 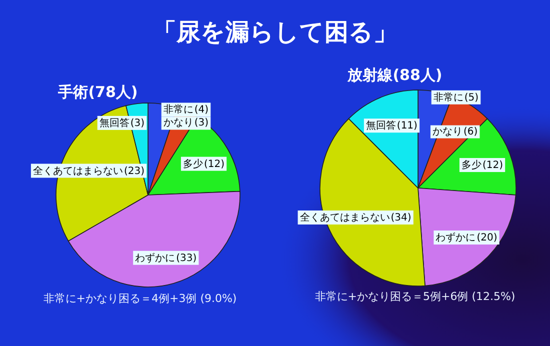 What do you see at coordinates (487, 238) in the screenshot?
I see `data-label: (20)` at bounding box center [487, 238].